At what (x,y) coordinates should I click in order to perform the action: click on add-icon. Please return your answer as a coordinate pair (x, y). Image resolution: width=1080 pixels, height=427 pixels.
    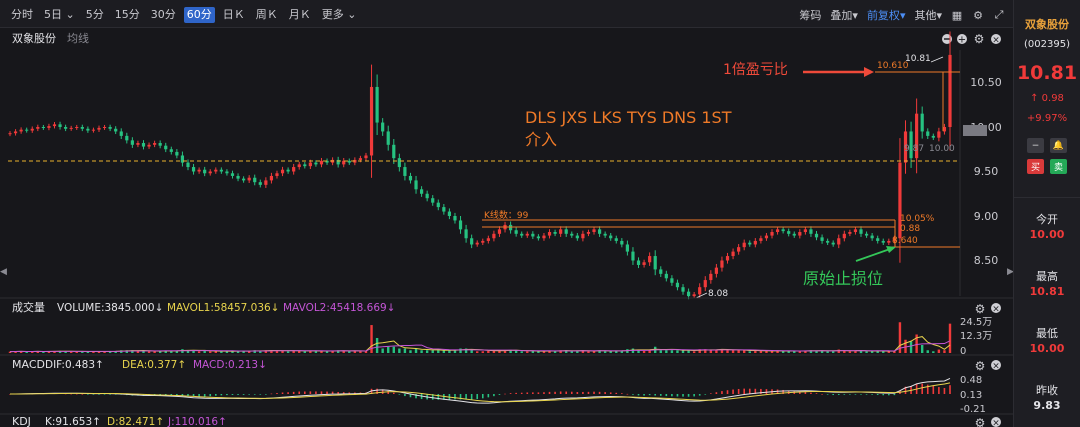
    Looking at the image, I should click on (962, 39).